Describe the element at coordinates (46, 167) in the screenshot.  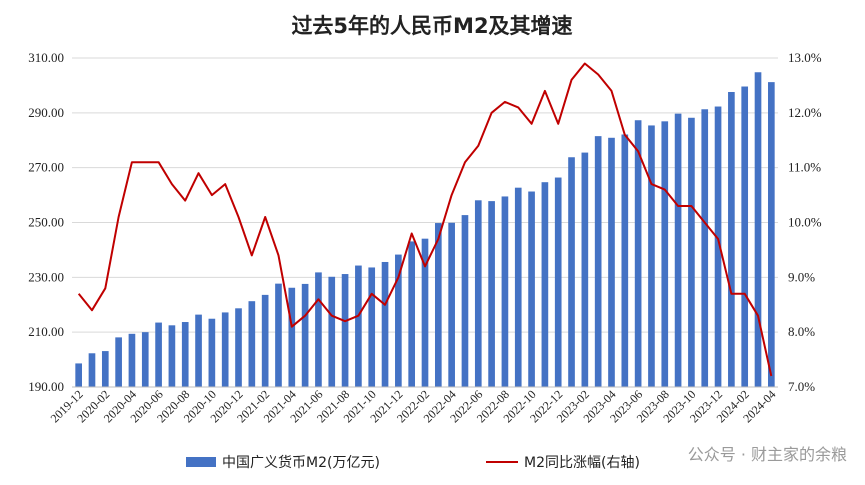
I see `y-left-tick-label: 270.00` at that location.